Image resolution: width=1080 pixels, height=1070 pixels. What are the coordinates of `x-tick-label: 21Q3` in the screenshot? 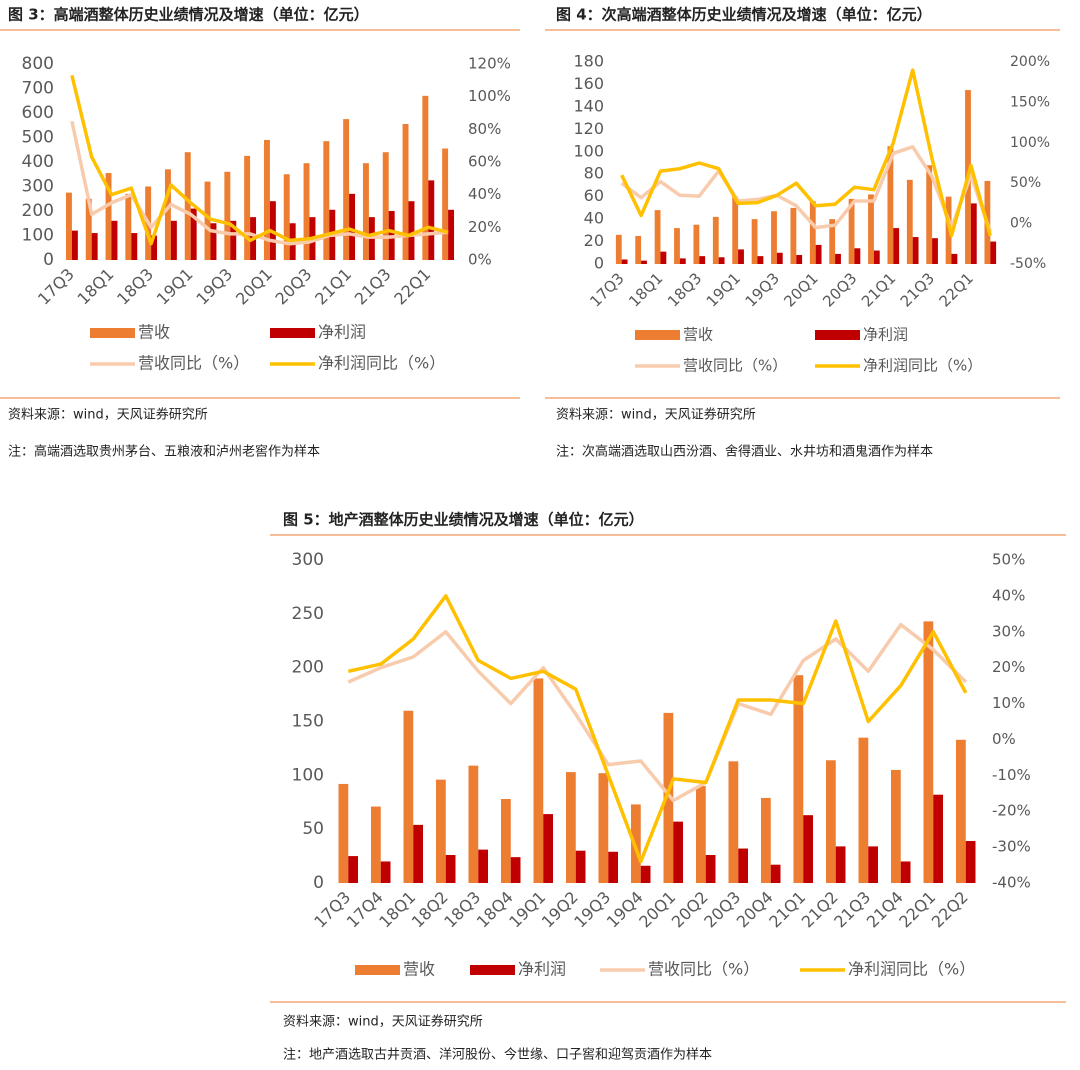 It's located at (373, 287).